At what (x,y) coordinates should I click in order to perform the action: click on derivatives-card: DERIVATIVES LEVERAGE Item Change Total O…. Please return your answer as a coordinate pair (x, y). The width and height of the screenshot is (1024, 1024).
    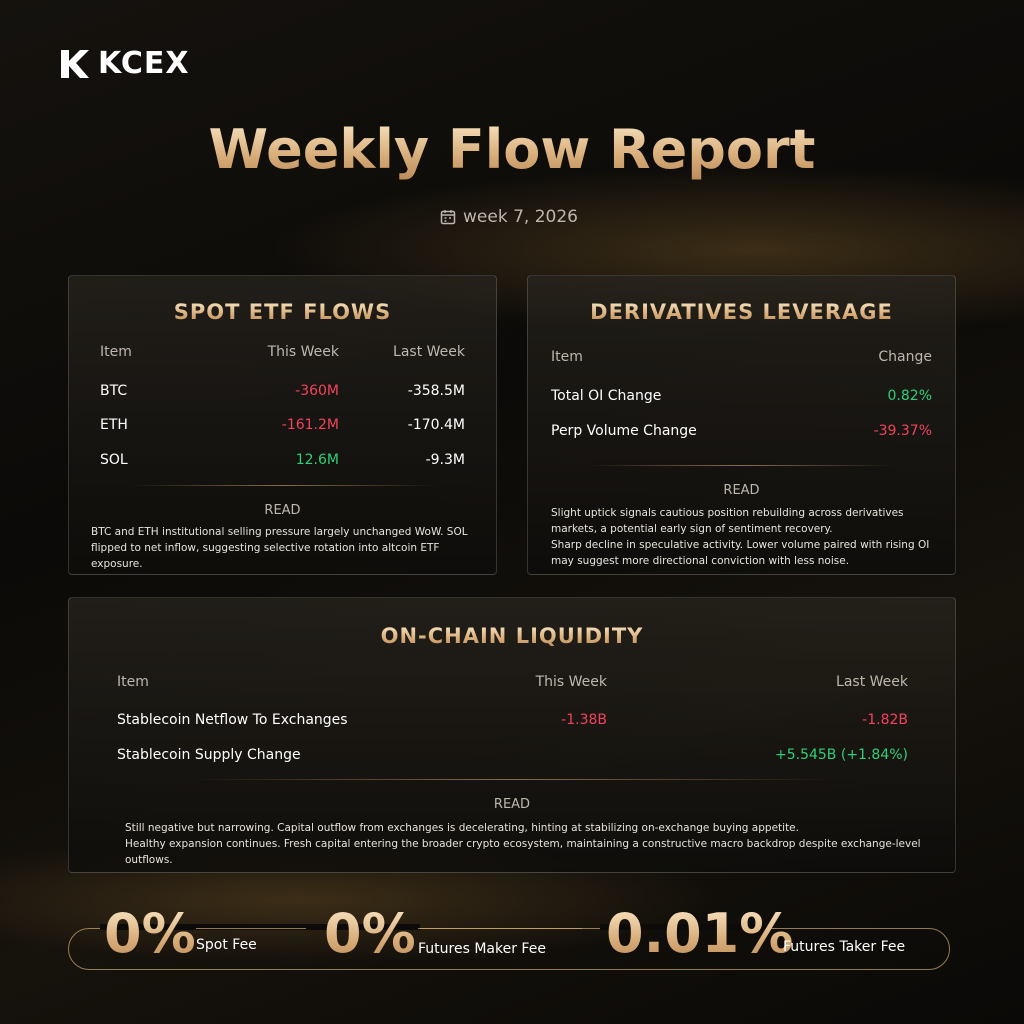
    Looking at the image, I should click on (741, 425).